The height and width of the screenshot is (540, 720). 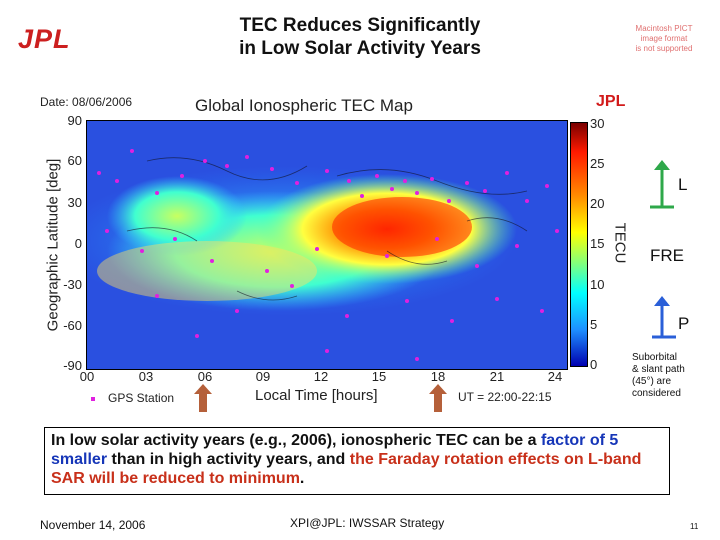 What do you see at coordinates (302, 478) in the screenshot?
I see `summary-text: .` at bounding box center [302, 478].